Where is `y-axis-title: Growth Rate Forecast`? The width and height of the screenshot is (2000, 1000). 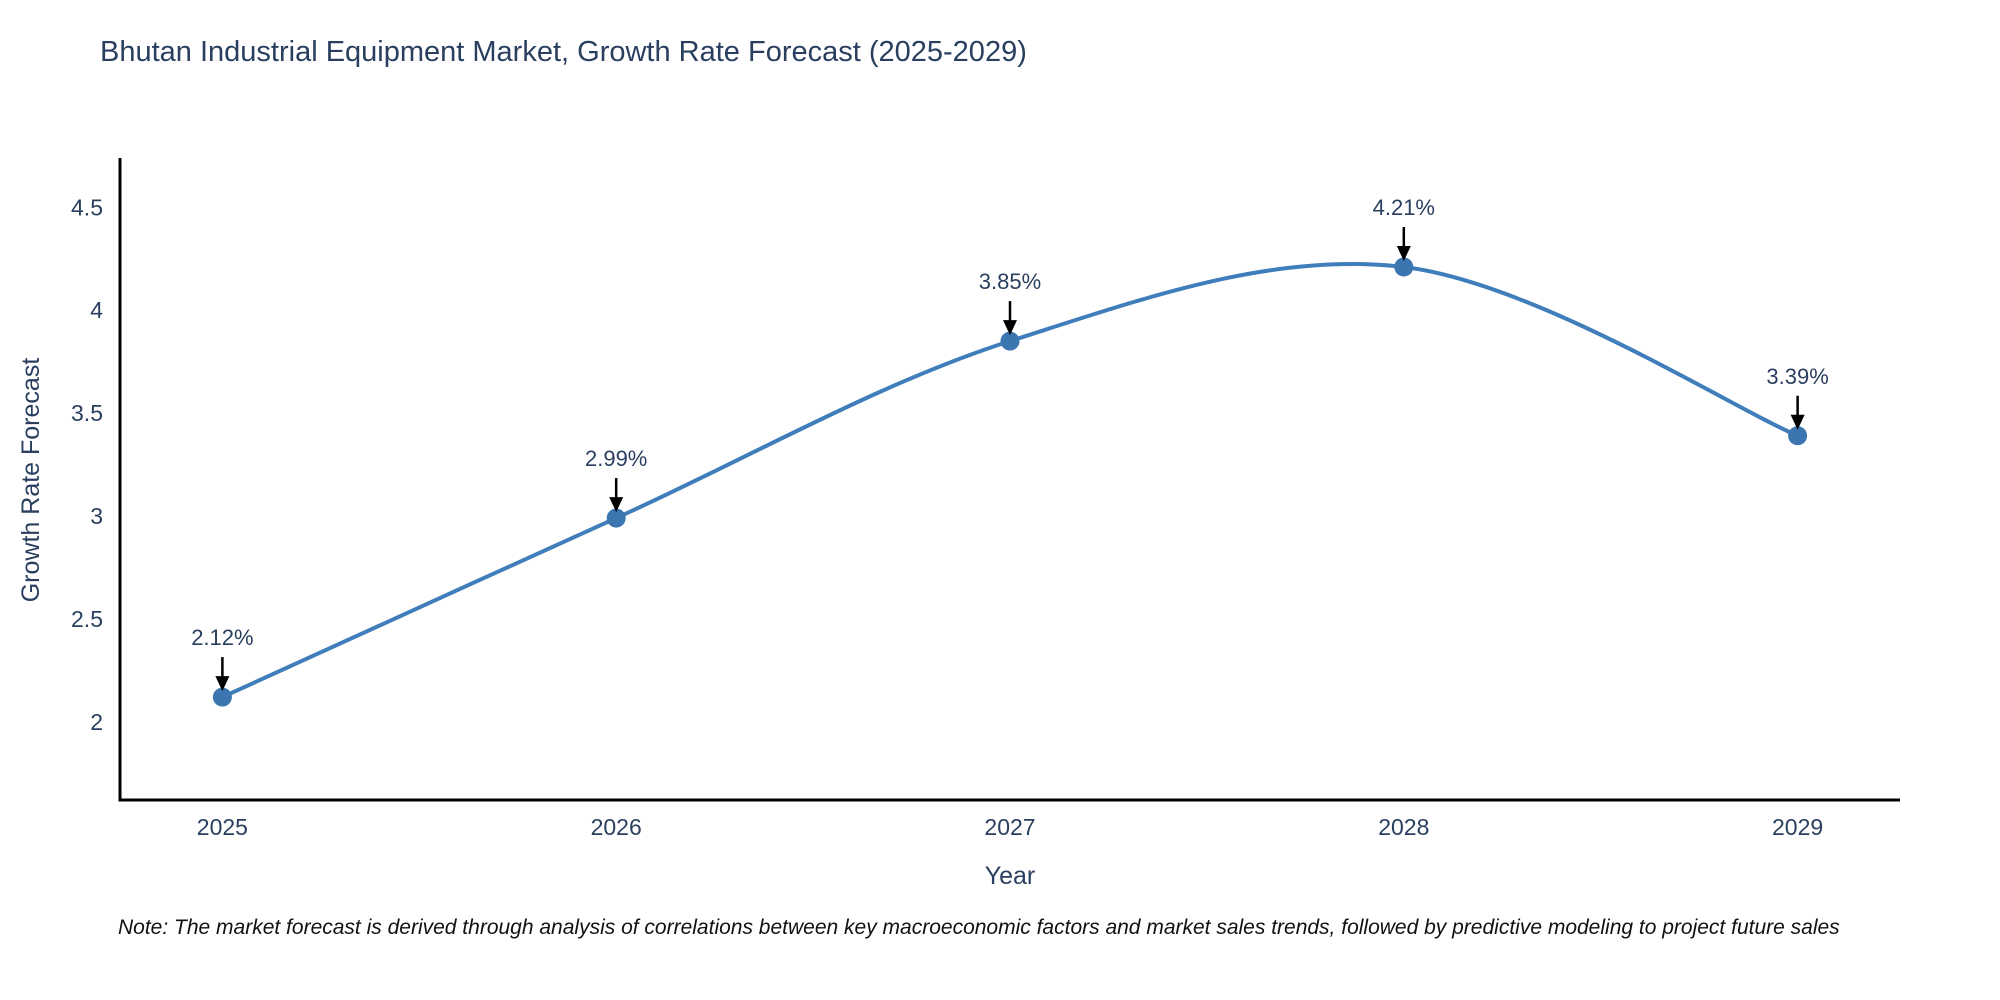 y-axis-title: Growth Rate Forecast is located at coordinates (31, 480).